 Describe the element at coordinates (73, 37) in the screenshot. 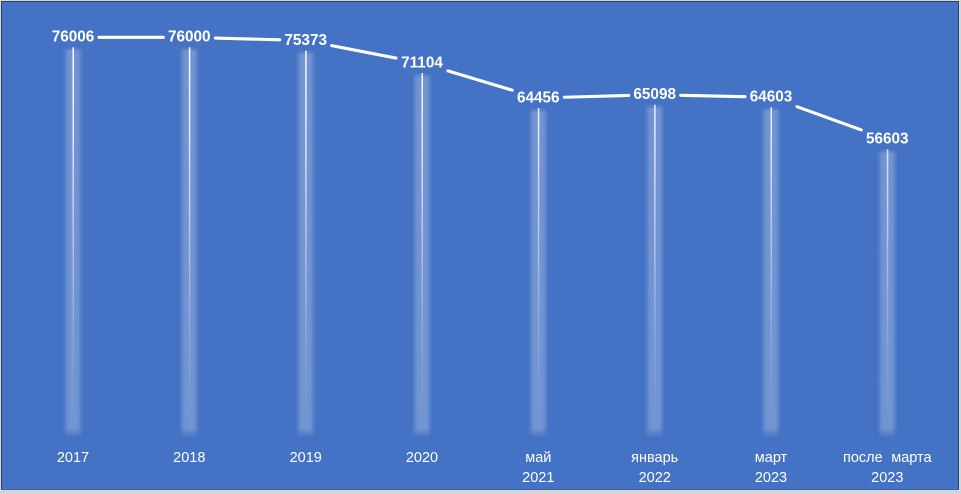

I see `svg-text: 76006` at that location.